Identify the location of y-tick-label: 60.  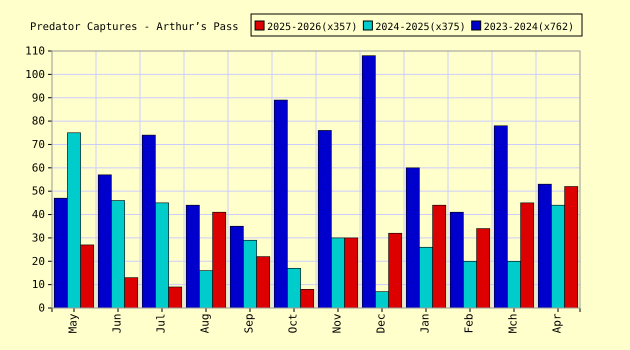
(38, 167).